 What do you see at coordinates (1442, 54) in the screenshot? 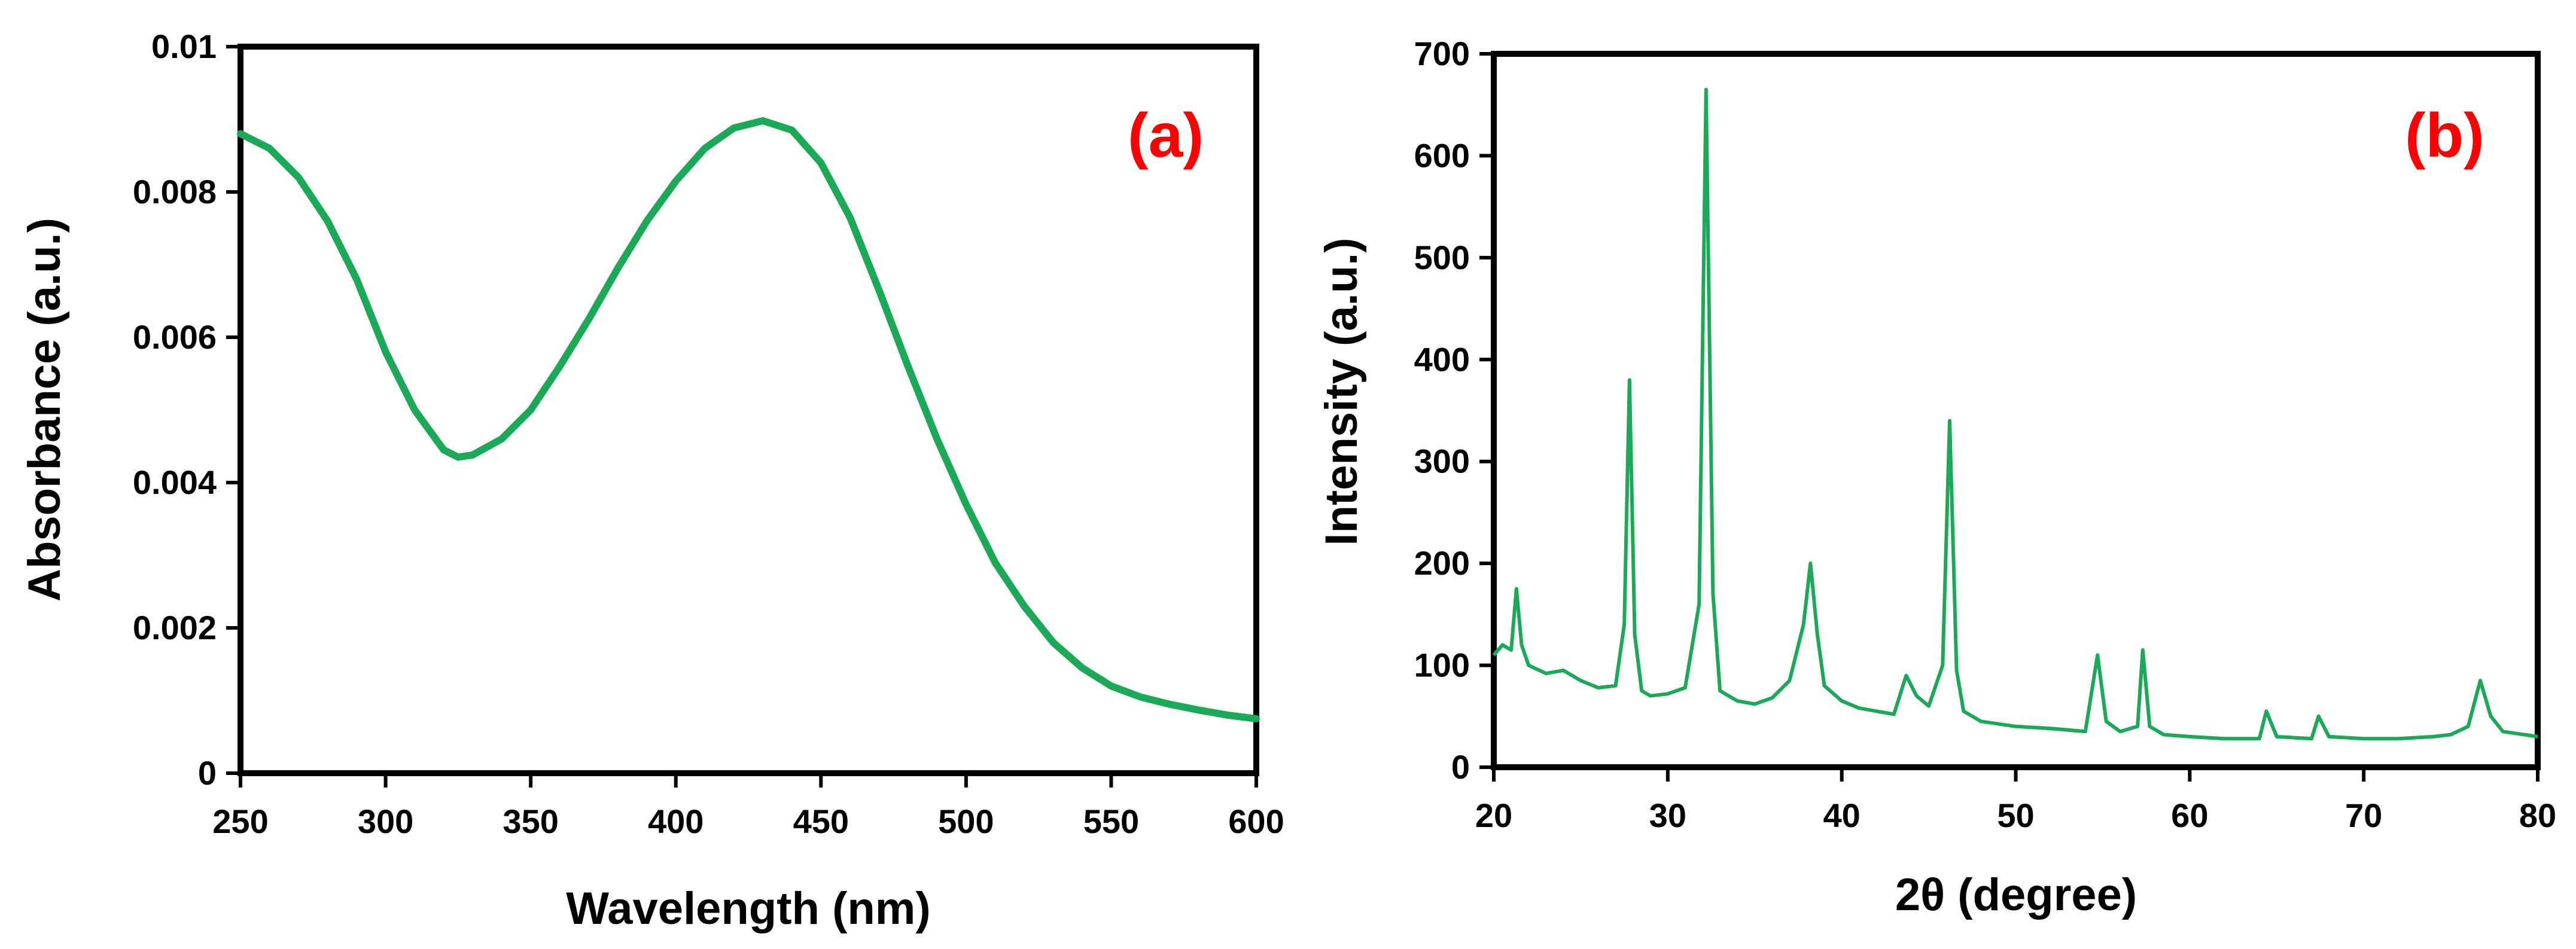
I see `y-tick-label: 700` at bounding box center [1442, 54].